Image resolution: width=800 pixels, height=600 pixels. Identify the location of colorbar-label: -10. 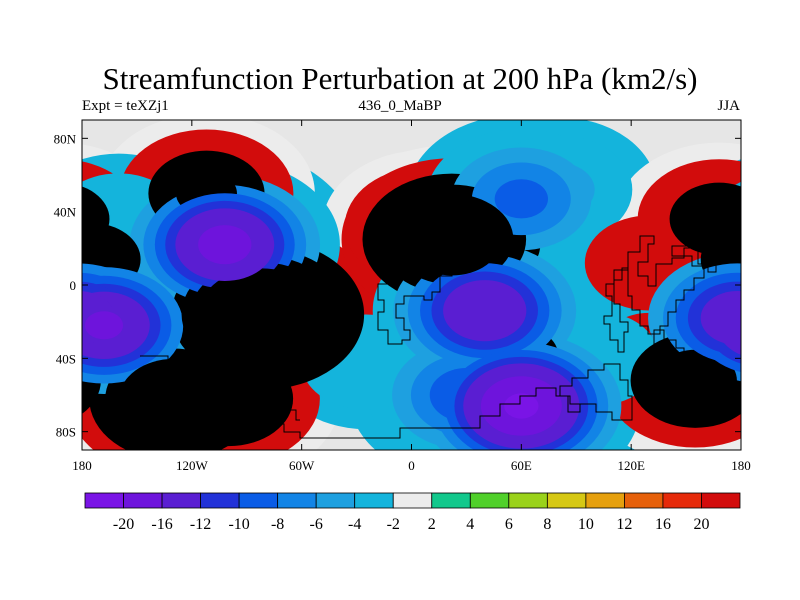
(238, 524).